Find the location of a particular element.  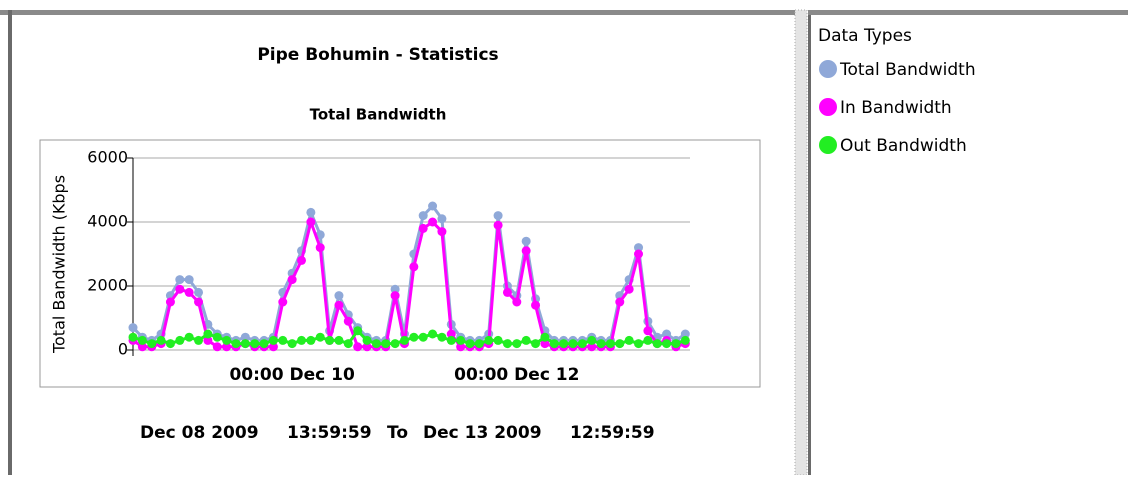

chart-subtitle: Total Bandwidth is located at coordinates (378, 115).